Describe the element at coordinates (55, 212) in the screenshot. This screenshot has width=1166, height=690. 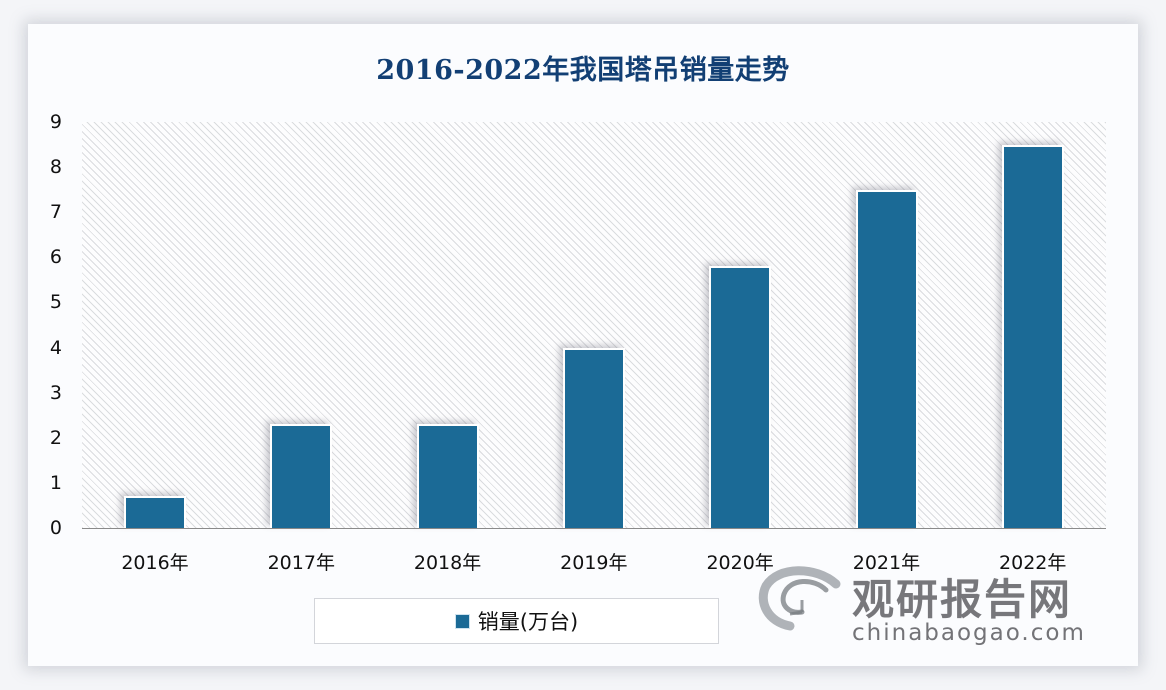
I see `y-tick-label: 7` at that location.